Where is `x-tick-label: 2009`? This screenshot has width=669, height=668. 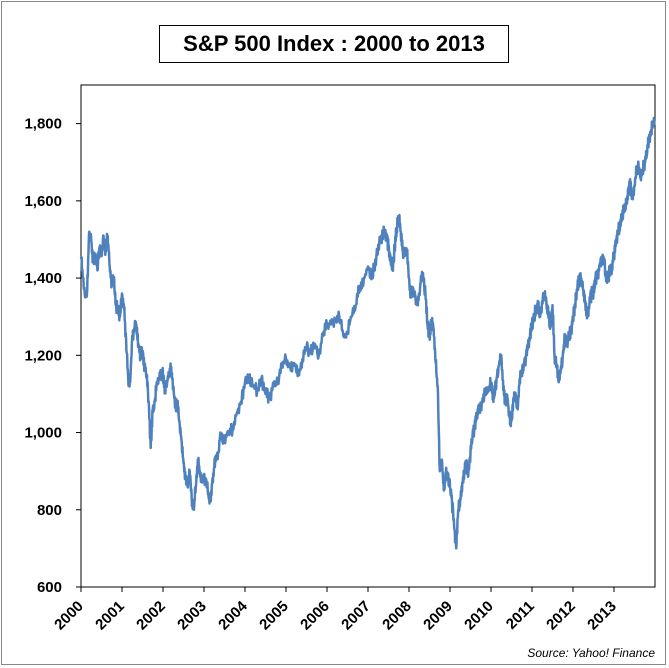 x-tick-label: 2009 is located at coordinates (438, 616).